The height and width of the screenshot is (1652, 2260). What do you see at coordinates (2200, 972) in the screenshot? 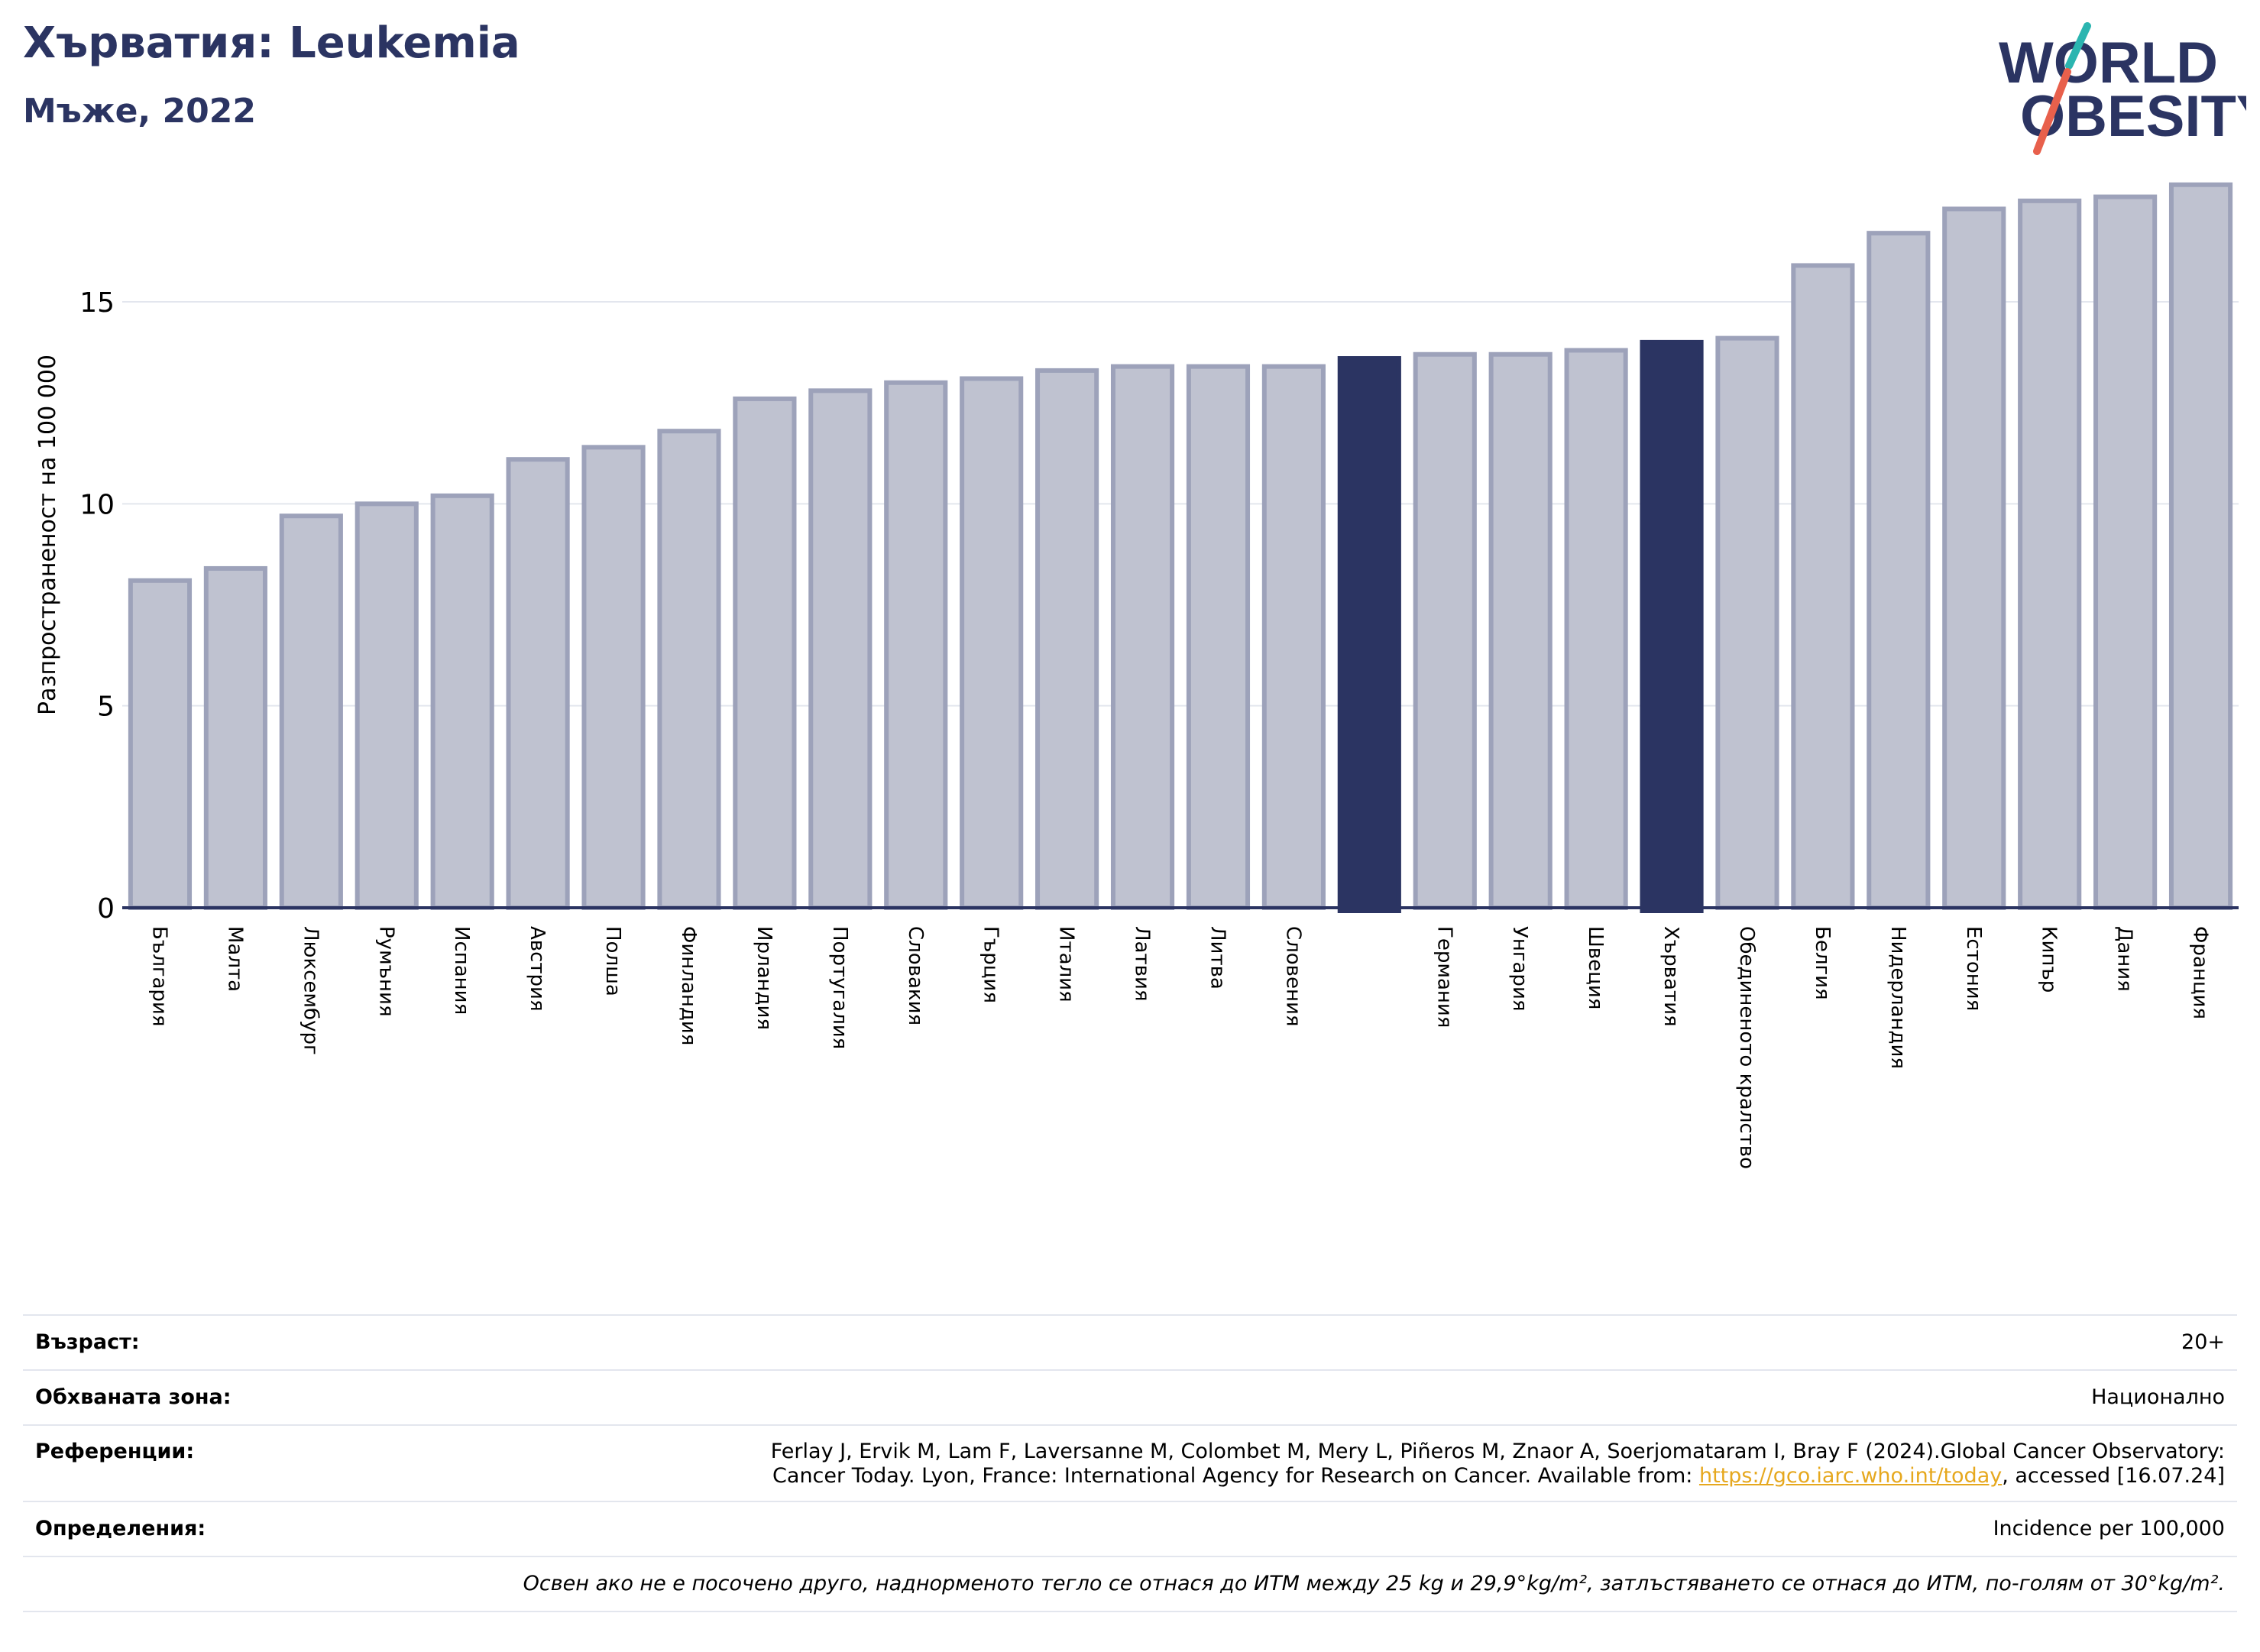
I see `x-tick-label: Франция` at bounding box center [2200, 972].